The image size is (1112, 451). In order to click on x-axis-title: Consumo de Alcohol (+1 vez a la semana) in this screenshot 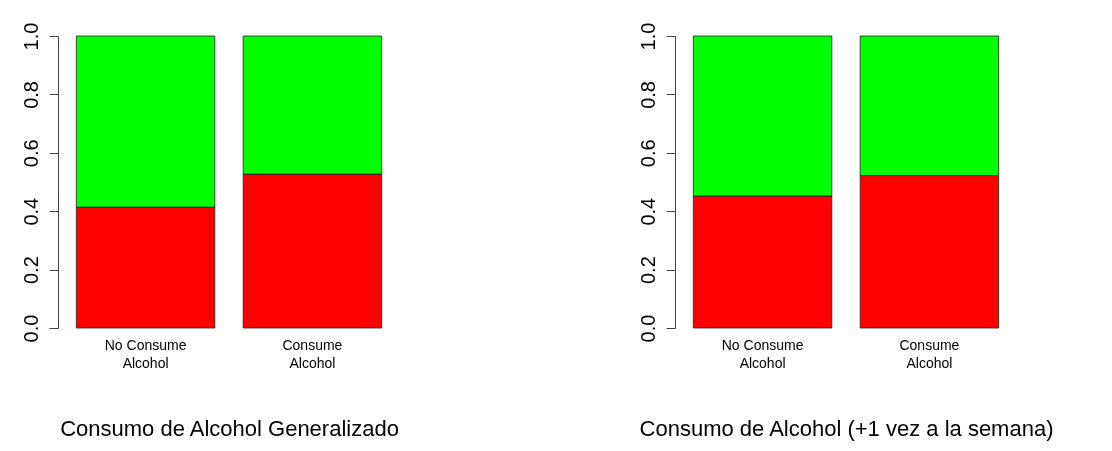, I will do `click(846, 428)`.